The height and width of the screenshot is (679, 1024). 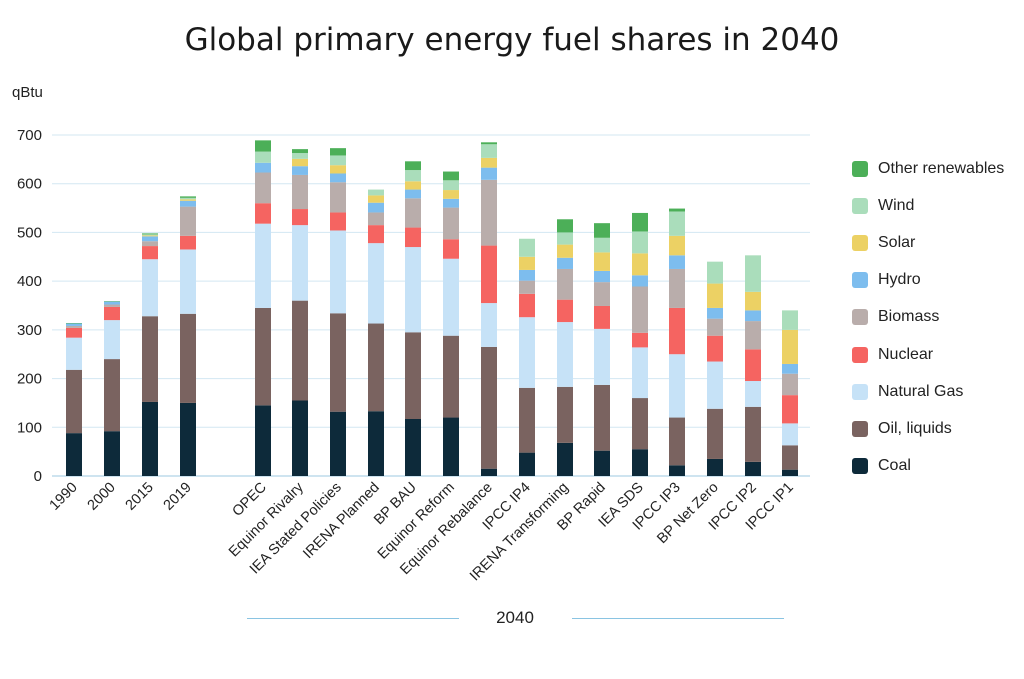 I want to click on legend-label: Other renewables, so click(x=941, y=168).